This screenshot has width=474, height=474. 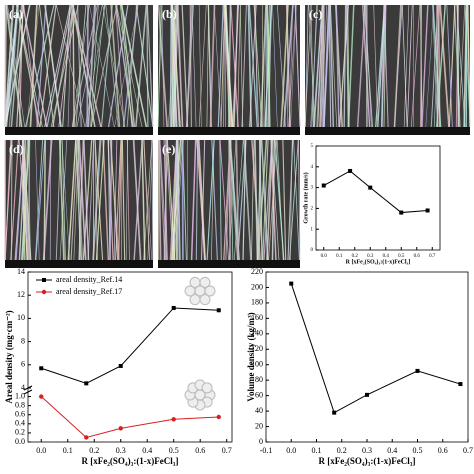 What do you see at coordinates (257, 271) in the screenshot?
I see `y-tick-label: 220` at bounding box center [257, 271].